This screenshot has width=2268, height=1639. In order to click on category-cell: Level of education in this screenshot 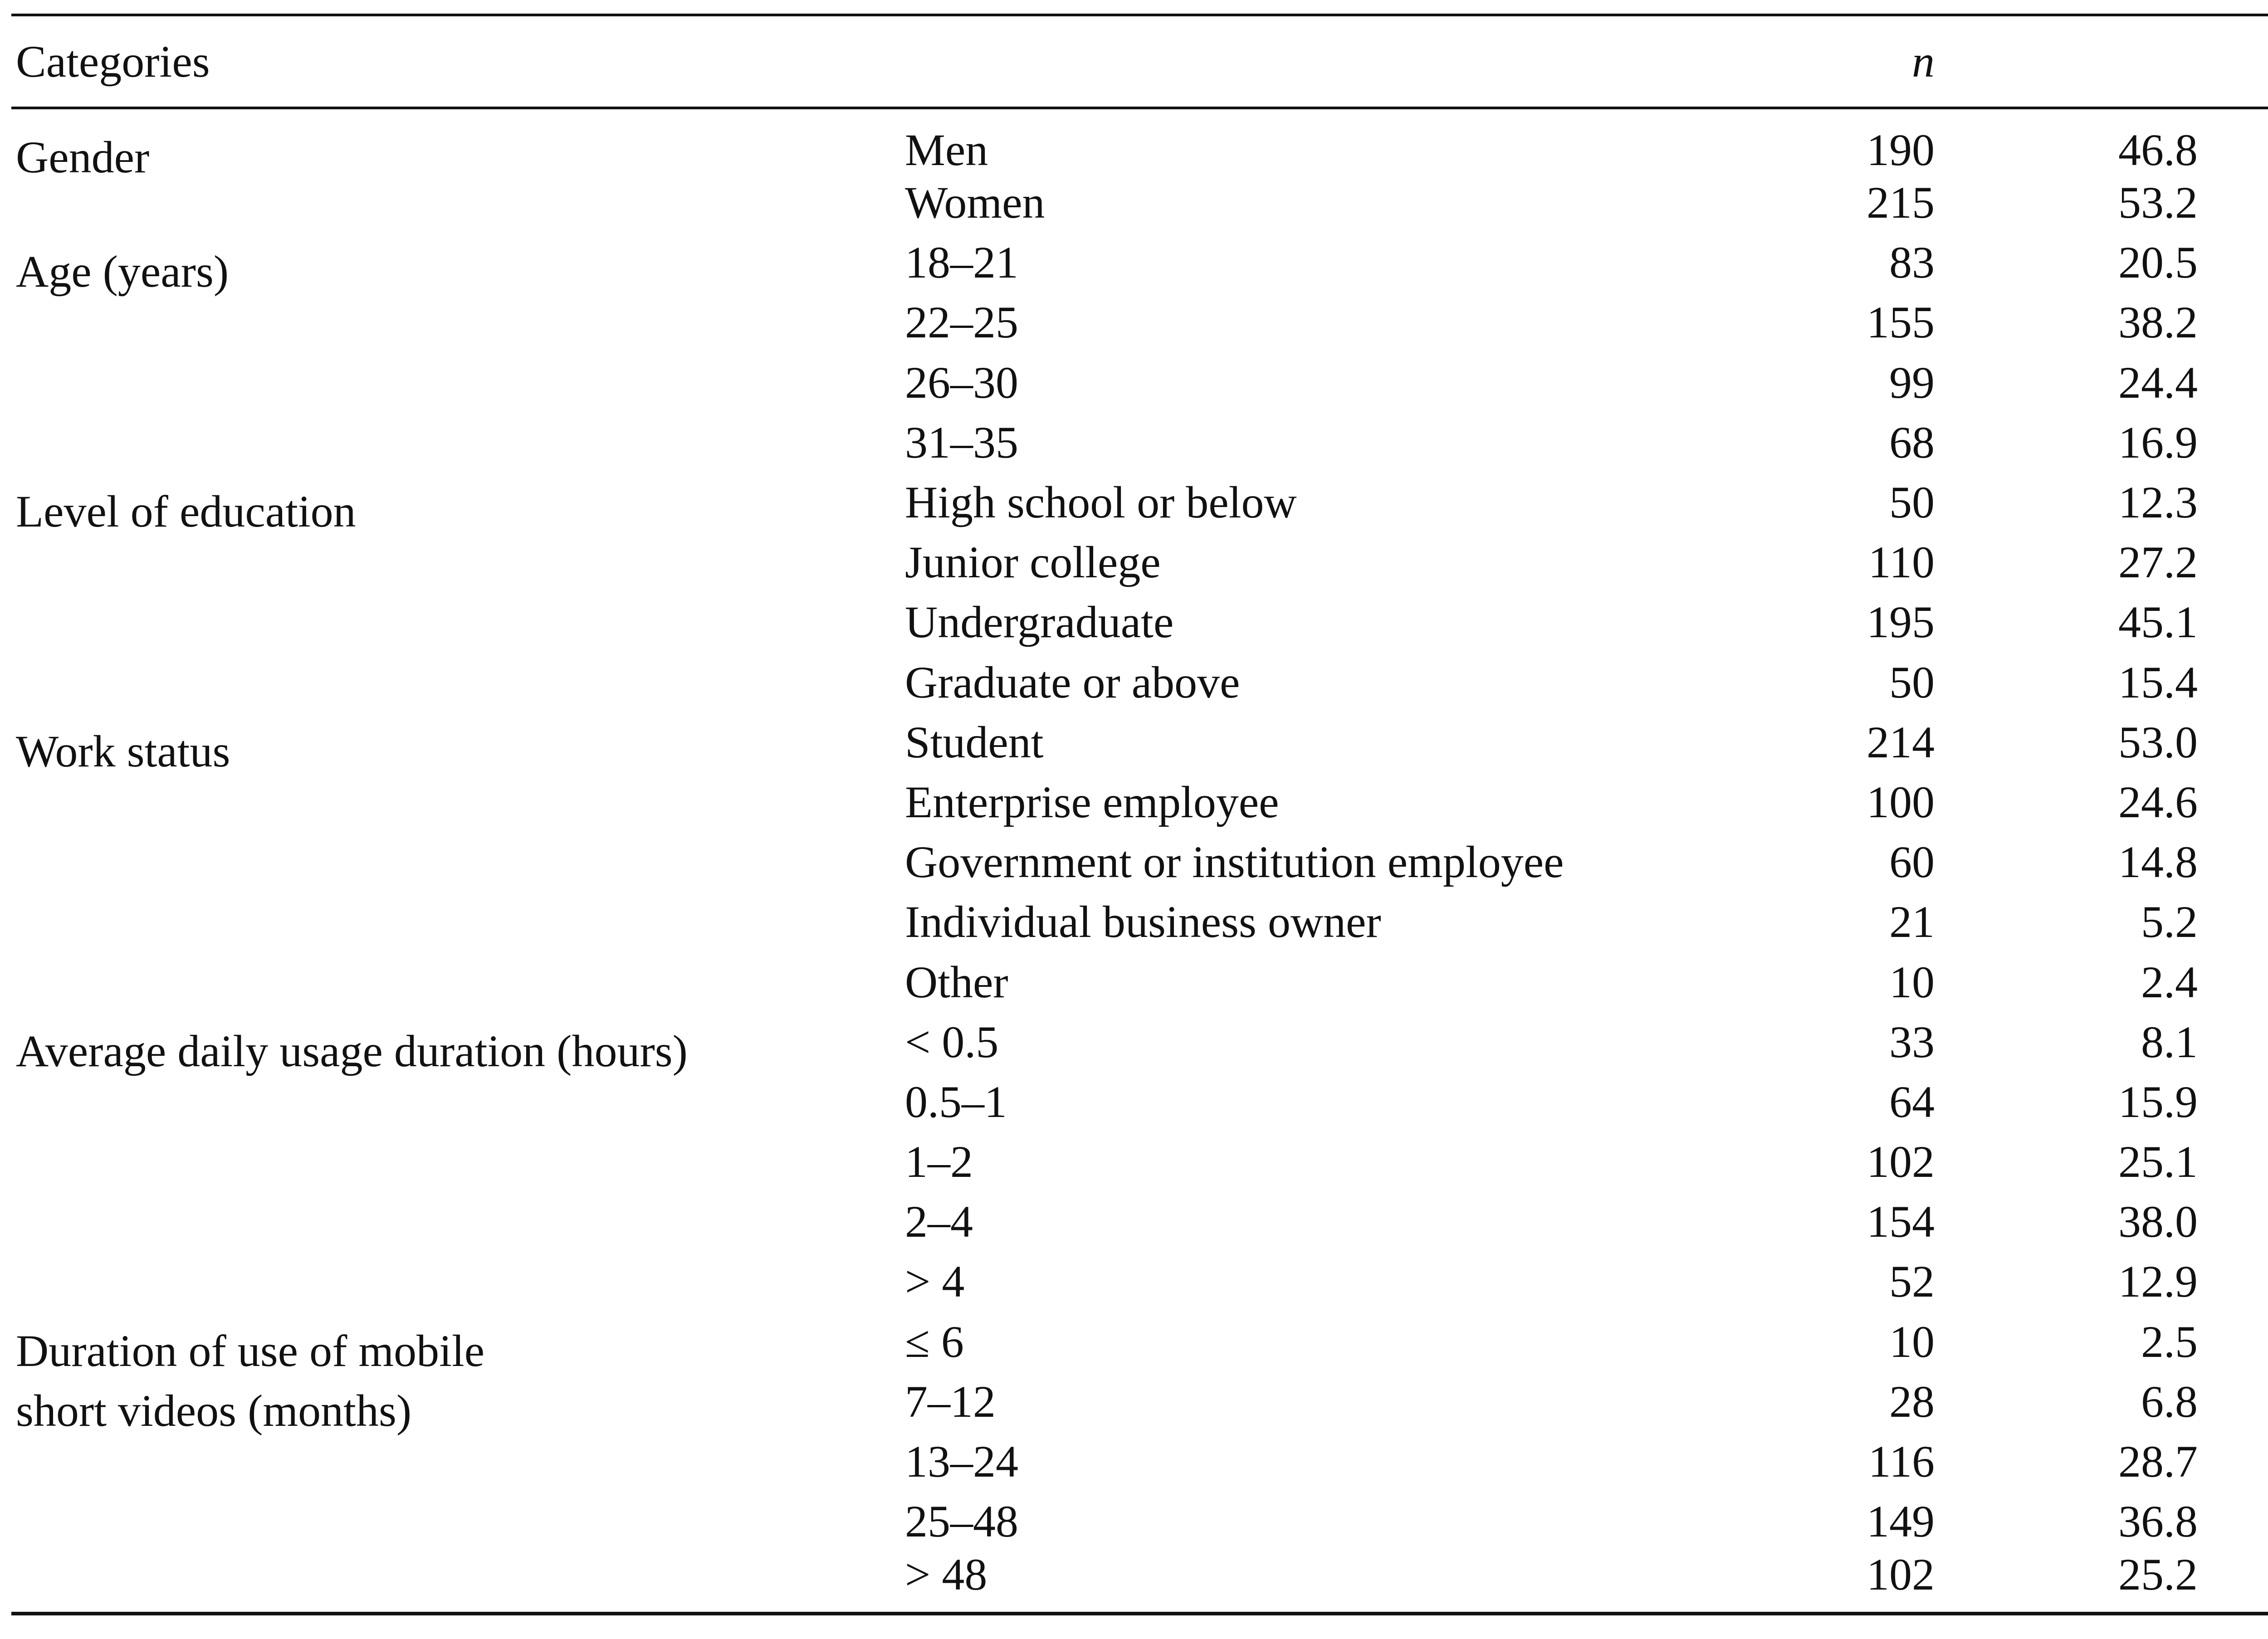, I will do `click(456, 592)`.